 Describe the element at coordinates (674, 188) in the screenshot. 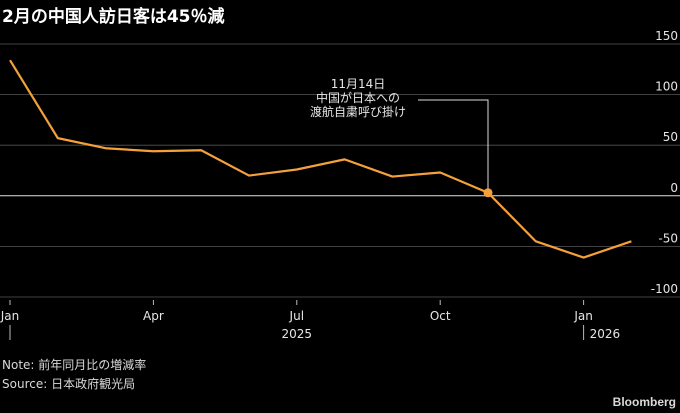

I see `y-tick-label: 0` at that location.